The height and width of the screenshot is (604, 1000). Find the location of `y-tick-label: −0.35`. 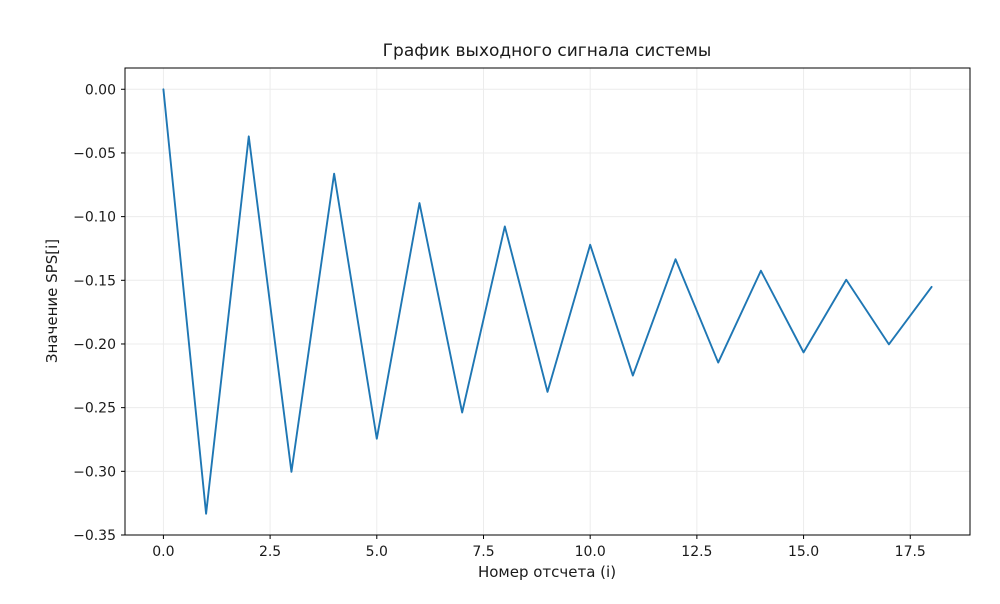

y-tick-label: −0.35 is located at coordinates (94, 536).